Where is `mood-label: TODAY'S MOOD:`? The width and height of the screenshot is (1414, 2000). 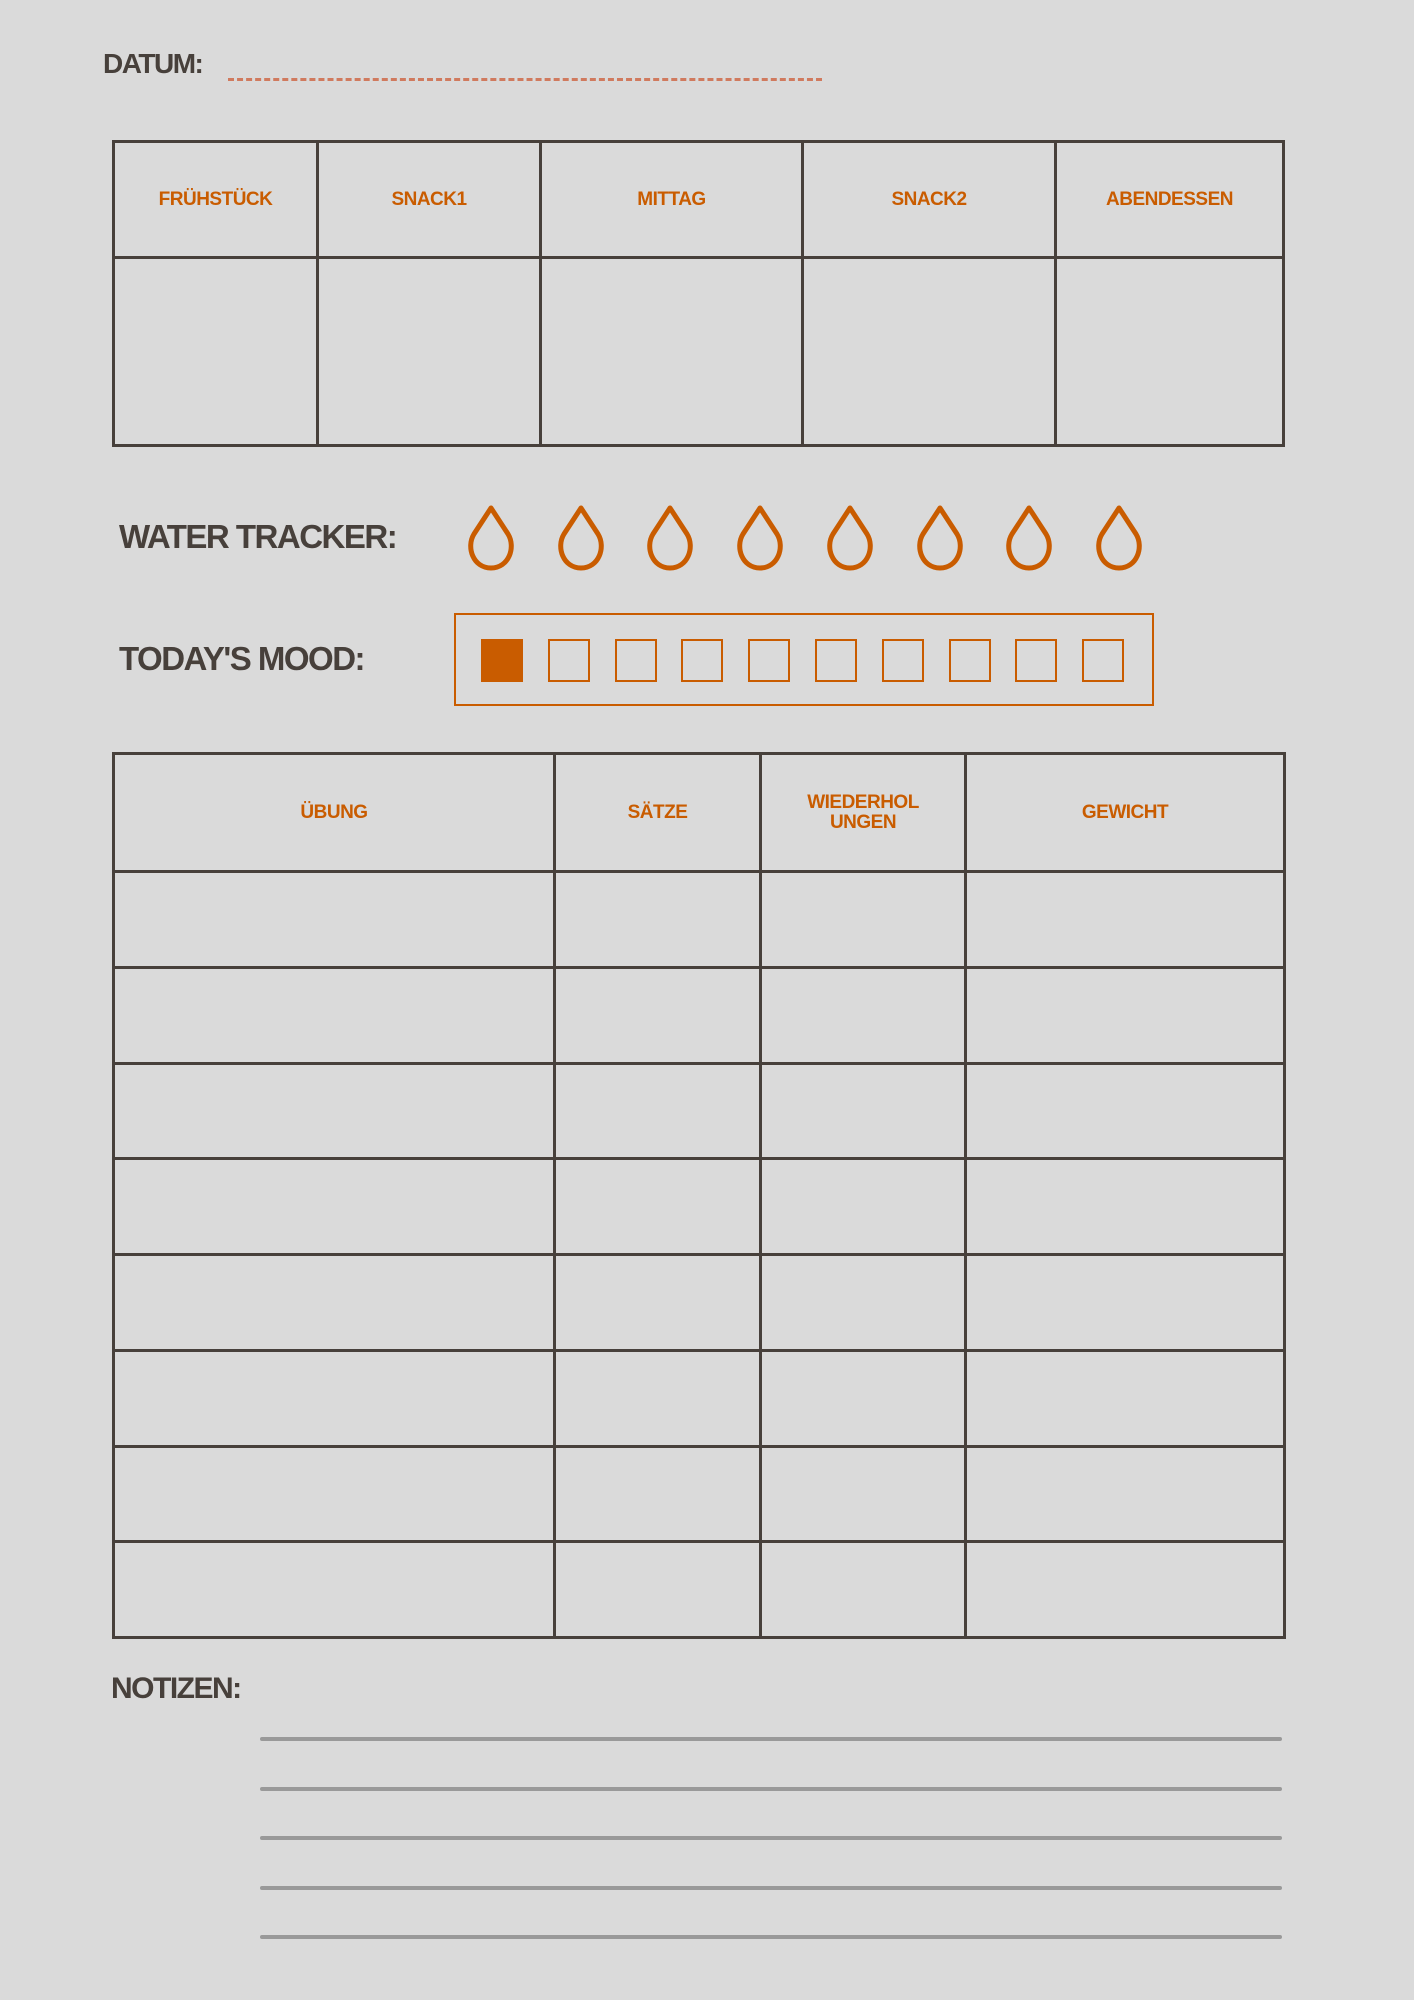
mood-label: TODAY'S MOOD: is located at coordinates (242, 658).